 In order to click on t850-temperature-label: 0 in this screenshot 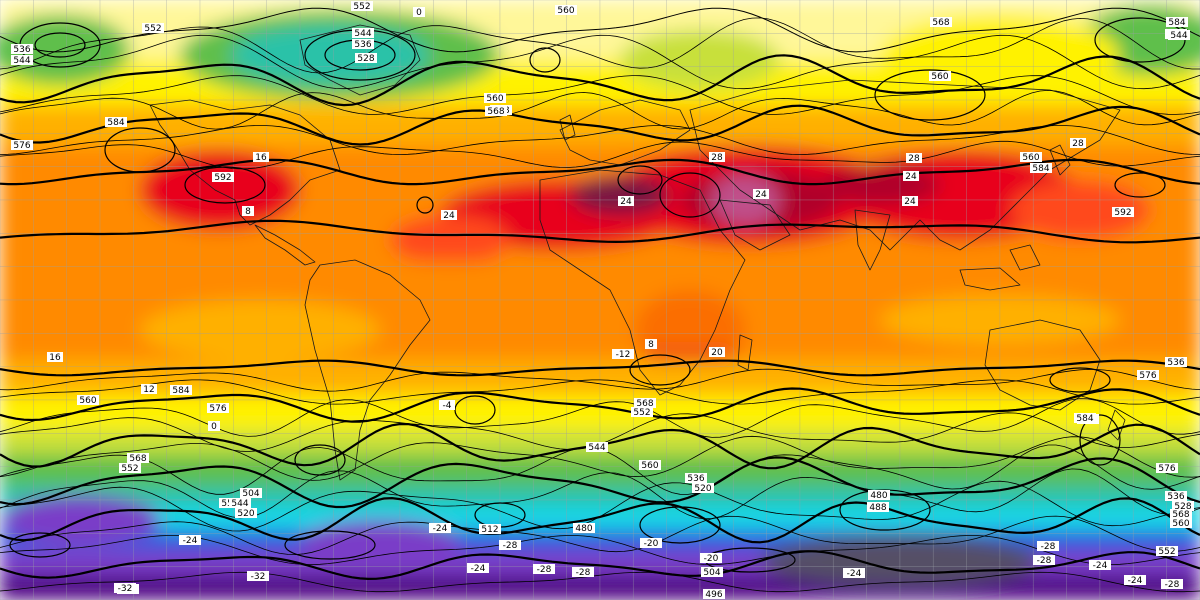, I will do `click(419, 12)`.